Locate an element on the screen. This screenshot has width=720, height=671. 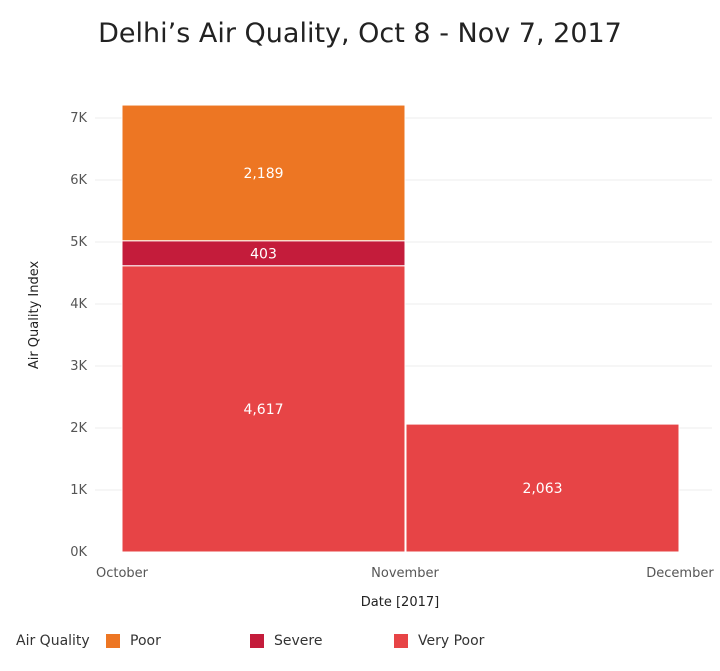
data-label: 403 is located at coordinates (263, 254).